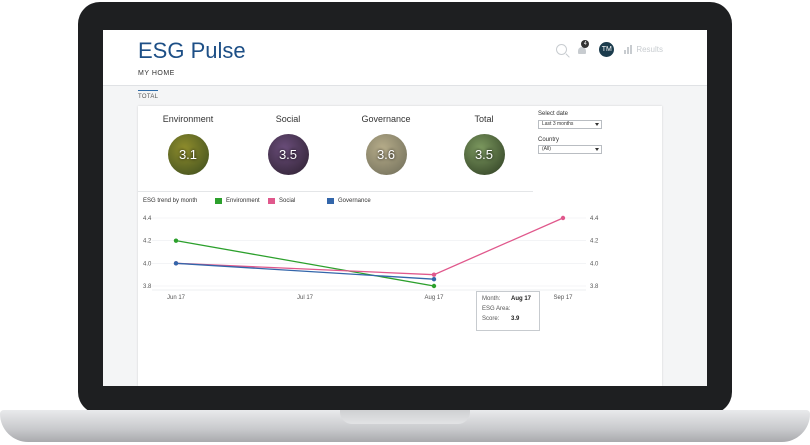 This screenshot has width=810, height=445. I want to click on x-tick-label: Aug 17, so click(434, 298).